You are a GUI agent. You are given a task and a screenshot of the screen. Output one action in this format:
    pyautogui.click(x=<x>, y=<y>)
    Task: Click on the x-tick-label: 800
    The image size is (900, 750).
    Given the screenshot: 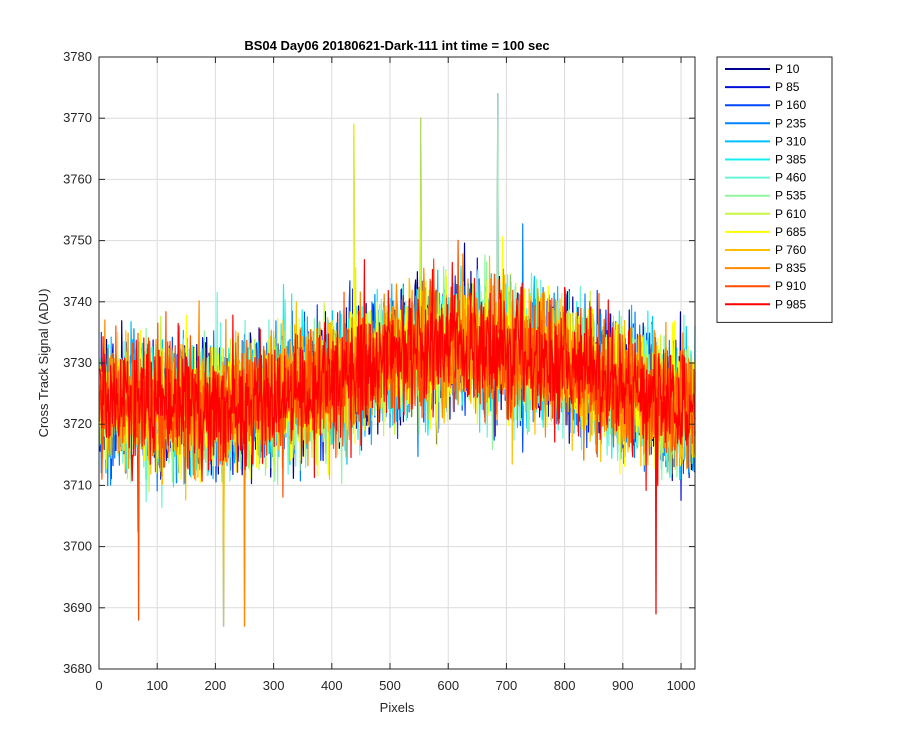 What is the action you would take?
    pyautogui.click(x=565, y=685)
    